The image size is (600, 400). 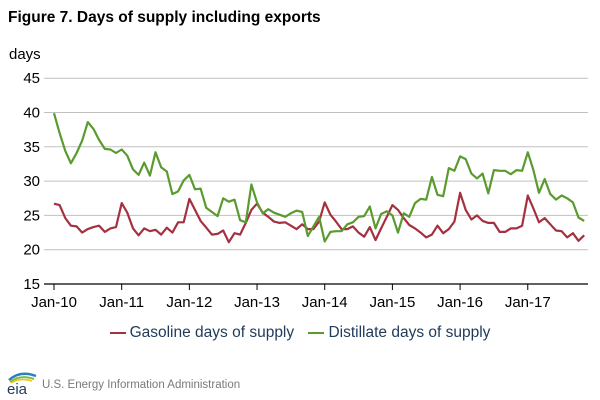 I want to click on legend-swatch-gasoline, so click(x=117, y=333).